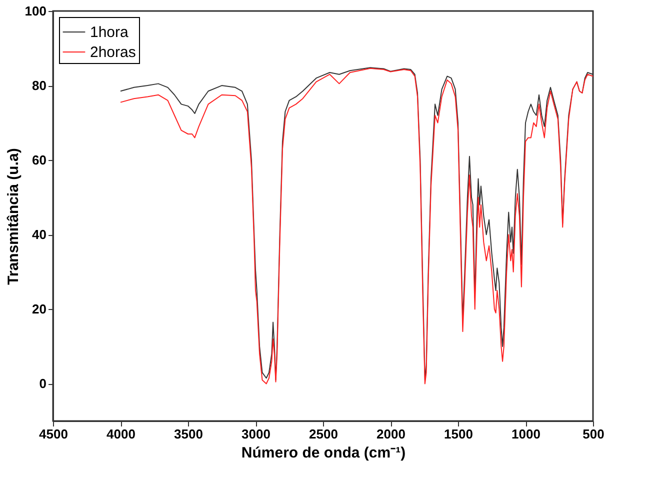  I want to click on y-tick-label: 0, so click(42, 384).